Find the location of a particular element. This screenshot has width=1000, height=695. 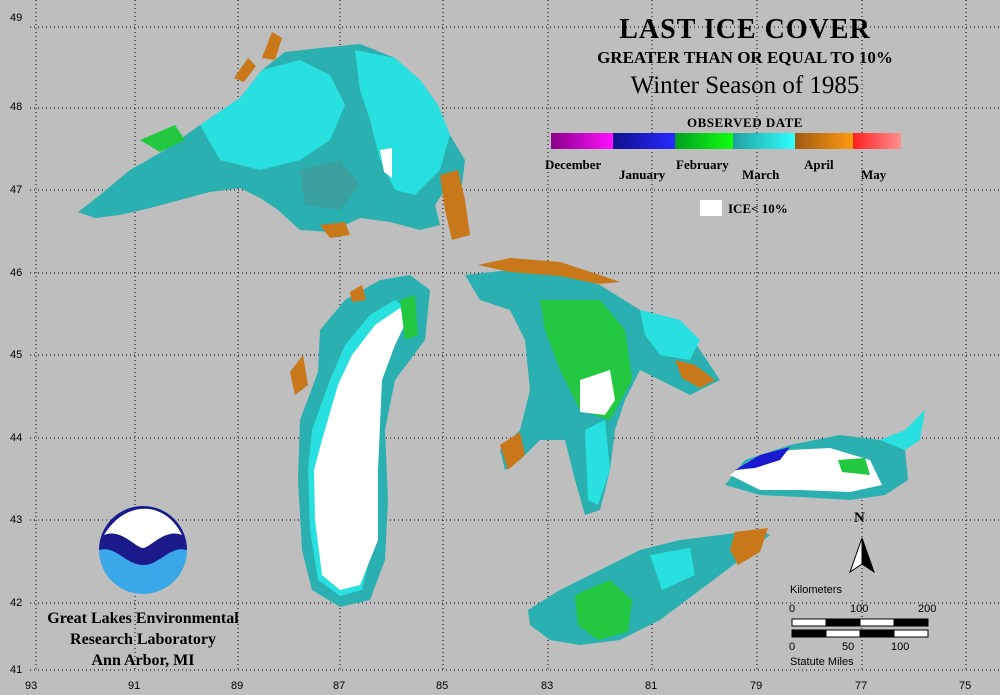

lon-label-79: 79 is located at coordinates (756, 686).